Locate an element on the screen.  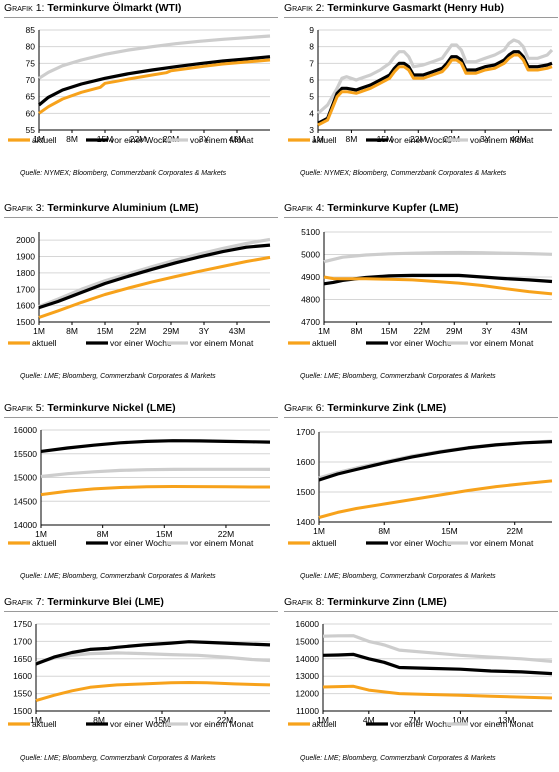
y-tick-label: 8 is located at coordinates (311, 47).